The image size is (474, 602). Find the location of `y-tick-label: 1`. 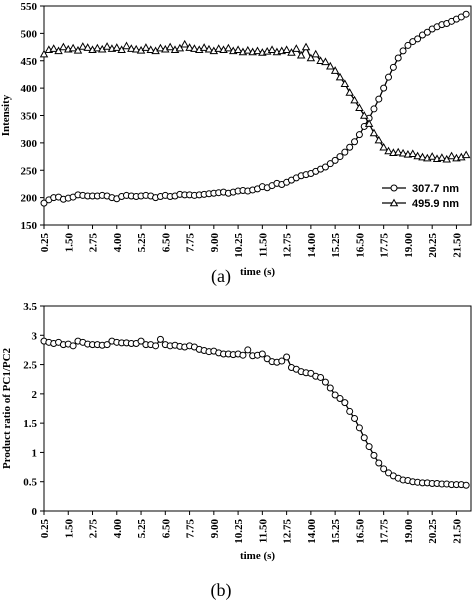

y-tick-label: 1 is located at coordinates (35, 453).